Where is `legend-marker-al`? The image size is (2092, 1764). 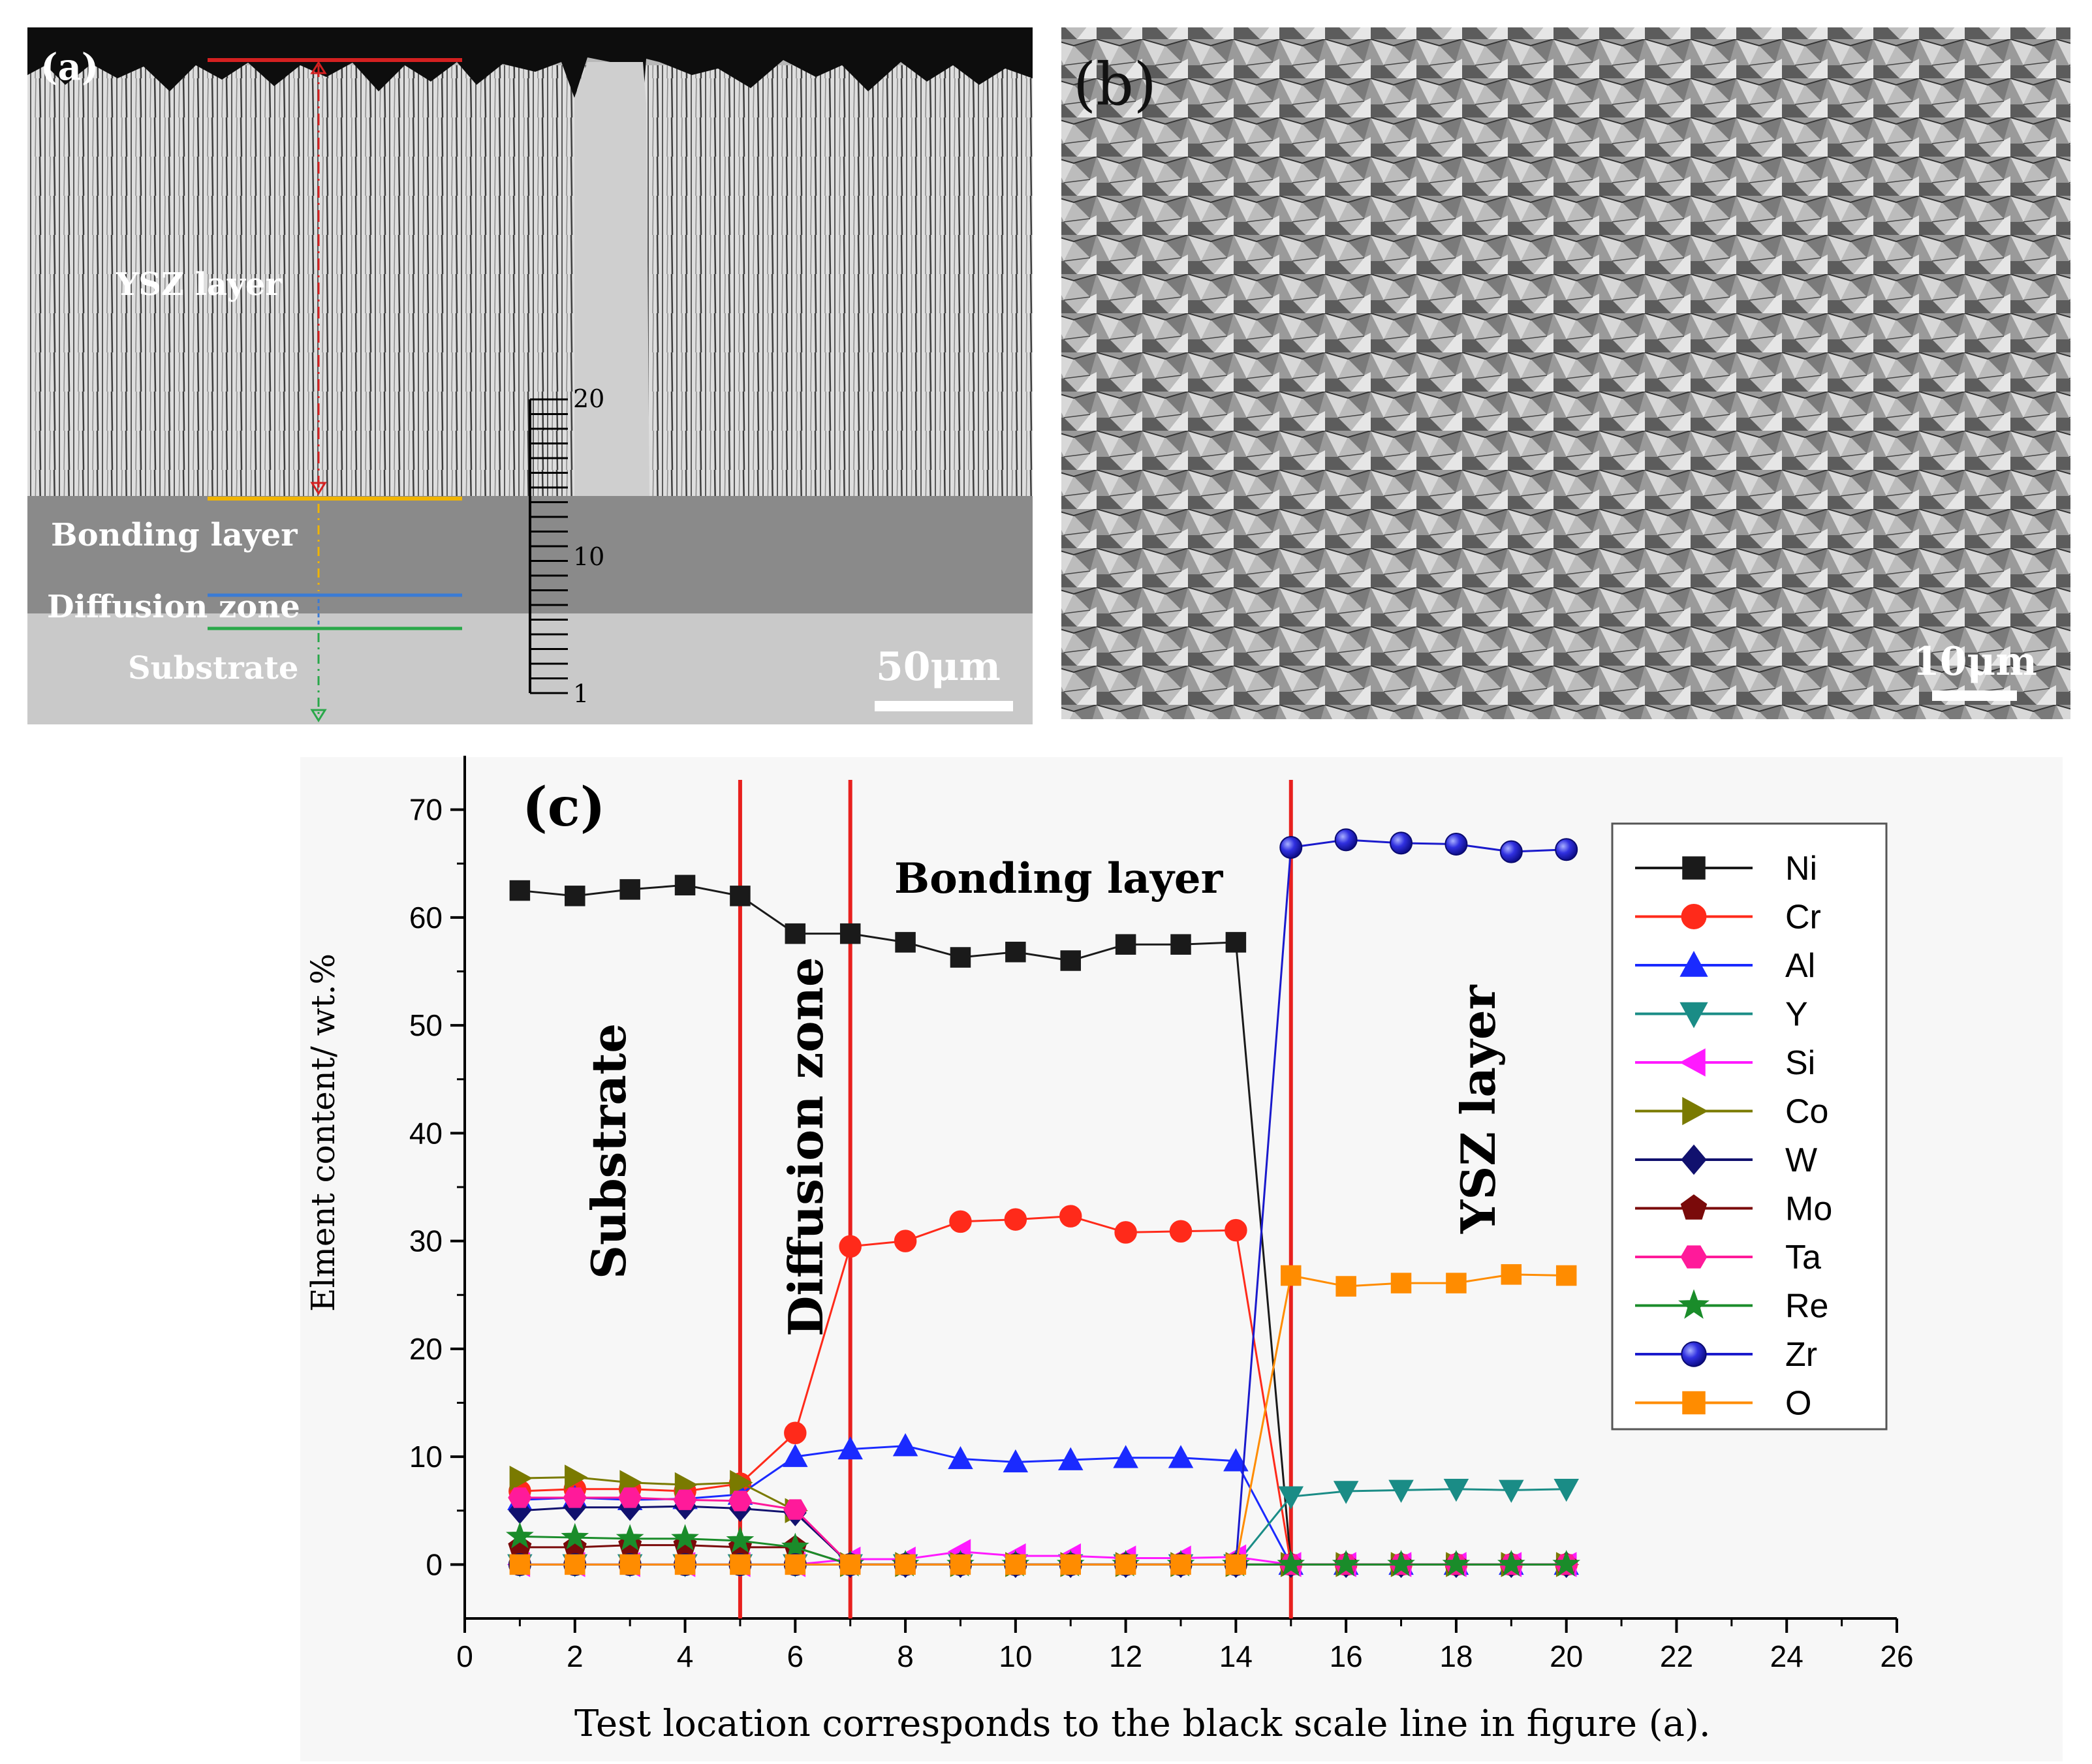
legend-marker-al is located at coordinates (1693, 964).